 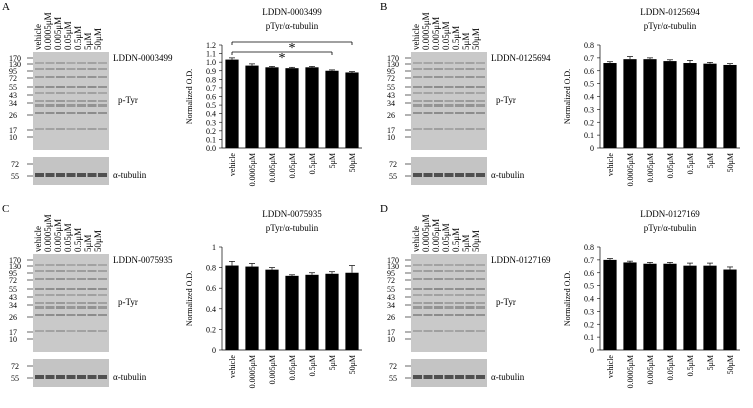 What do you see at coordinates (521, 260) in the screenshot?
I see `compound-label: LDDN-0127169` at bounding box center [521, 260].